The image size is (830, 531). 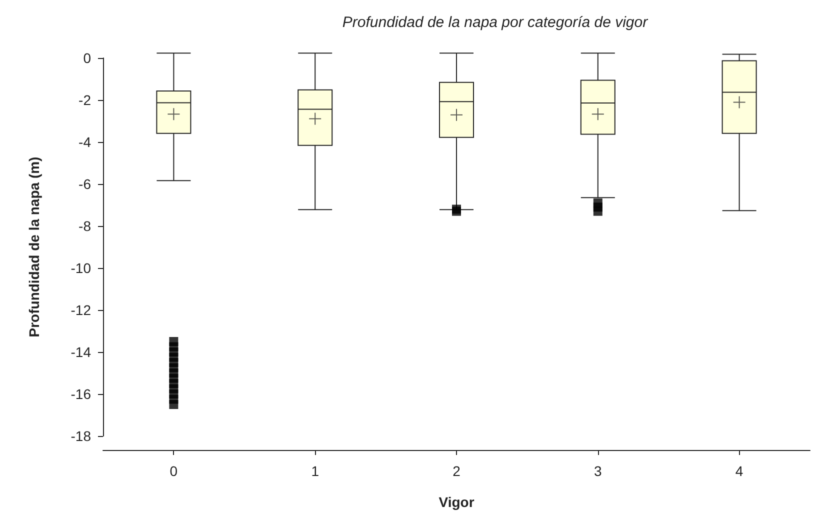 I want to click on y-tick-label: -14, so click(x=81, y=352).